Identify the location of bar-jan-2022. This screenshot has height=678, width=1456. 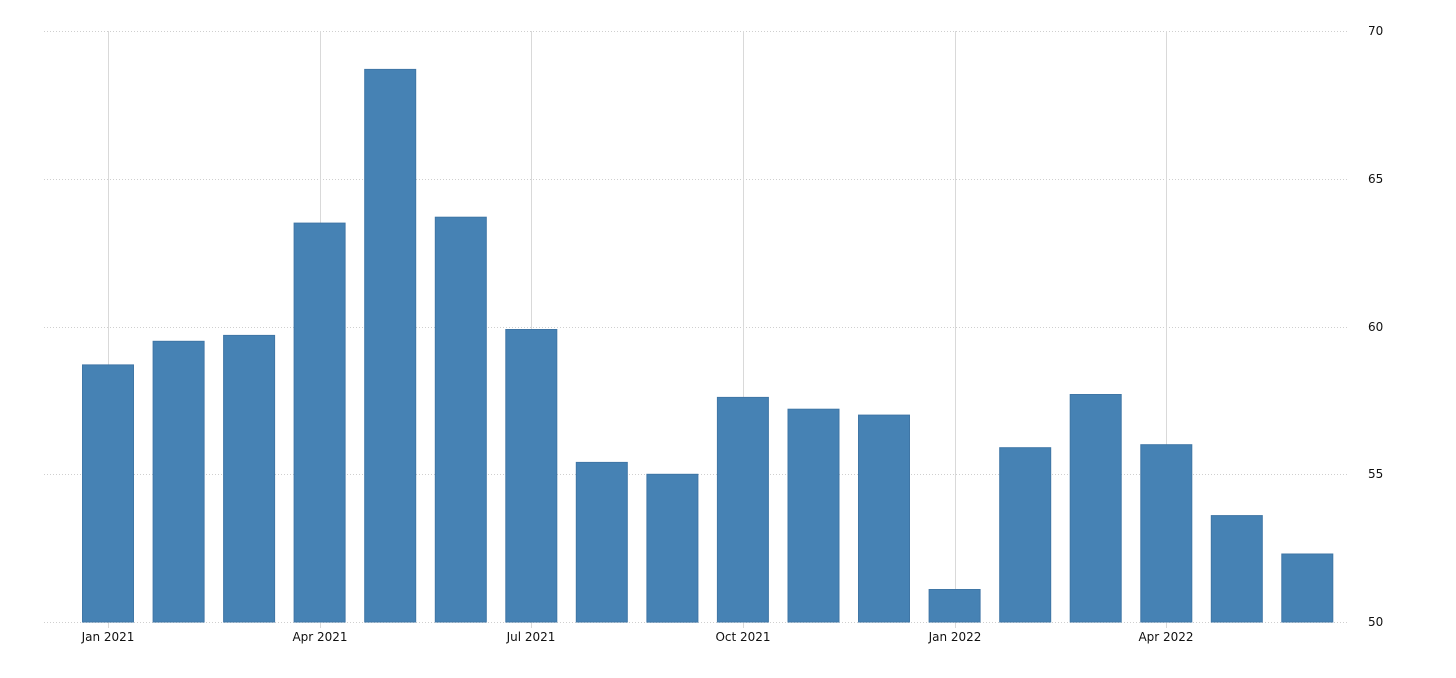
(954, 606).